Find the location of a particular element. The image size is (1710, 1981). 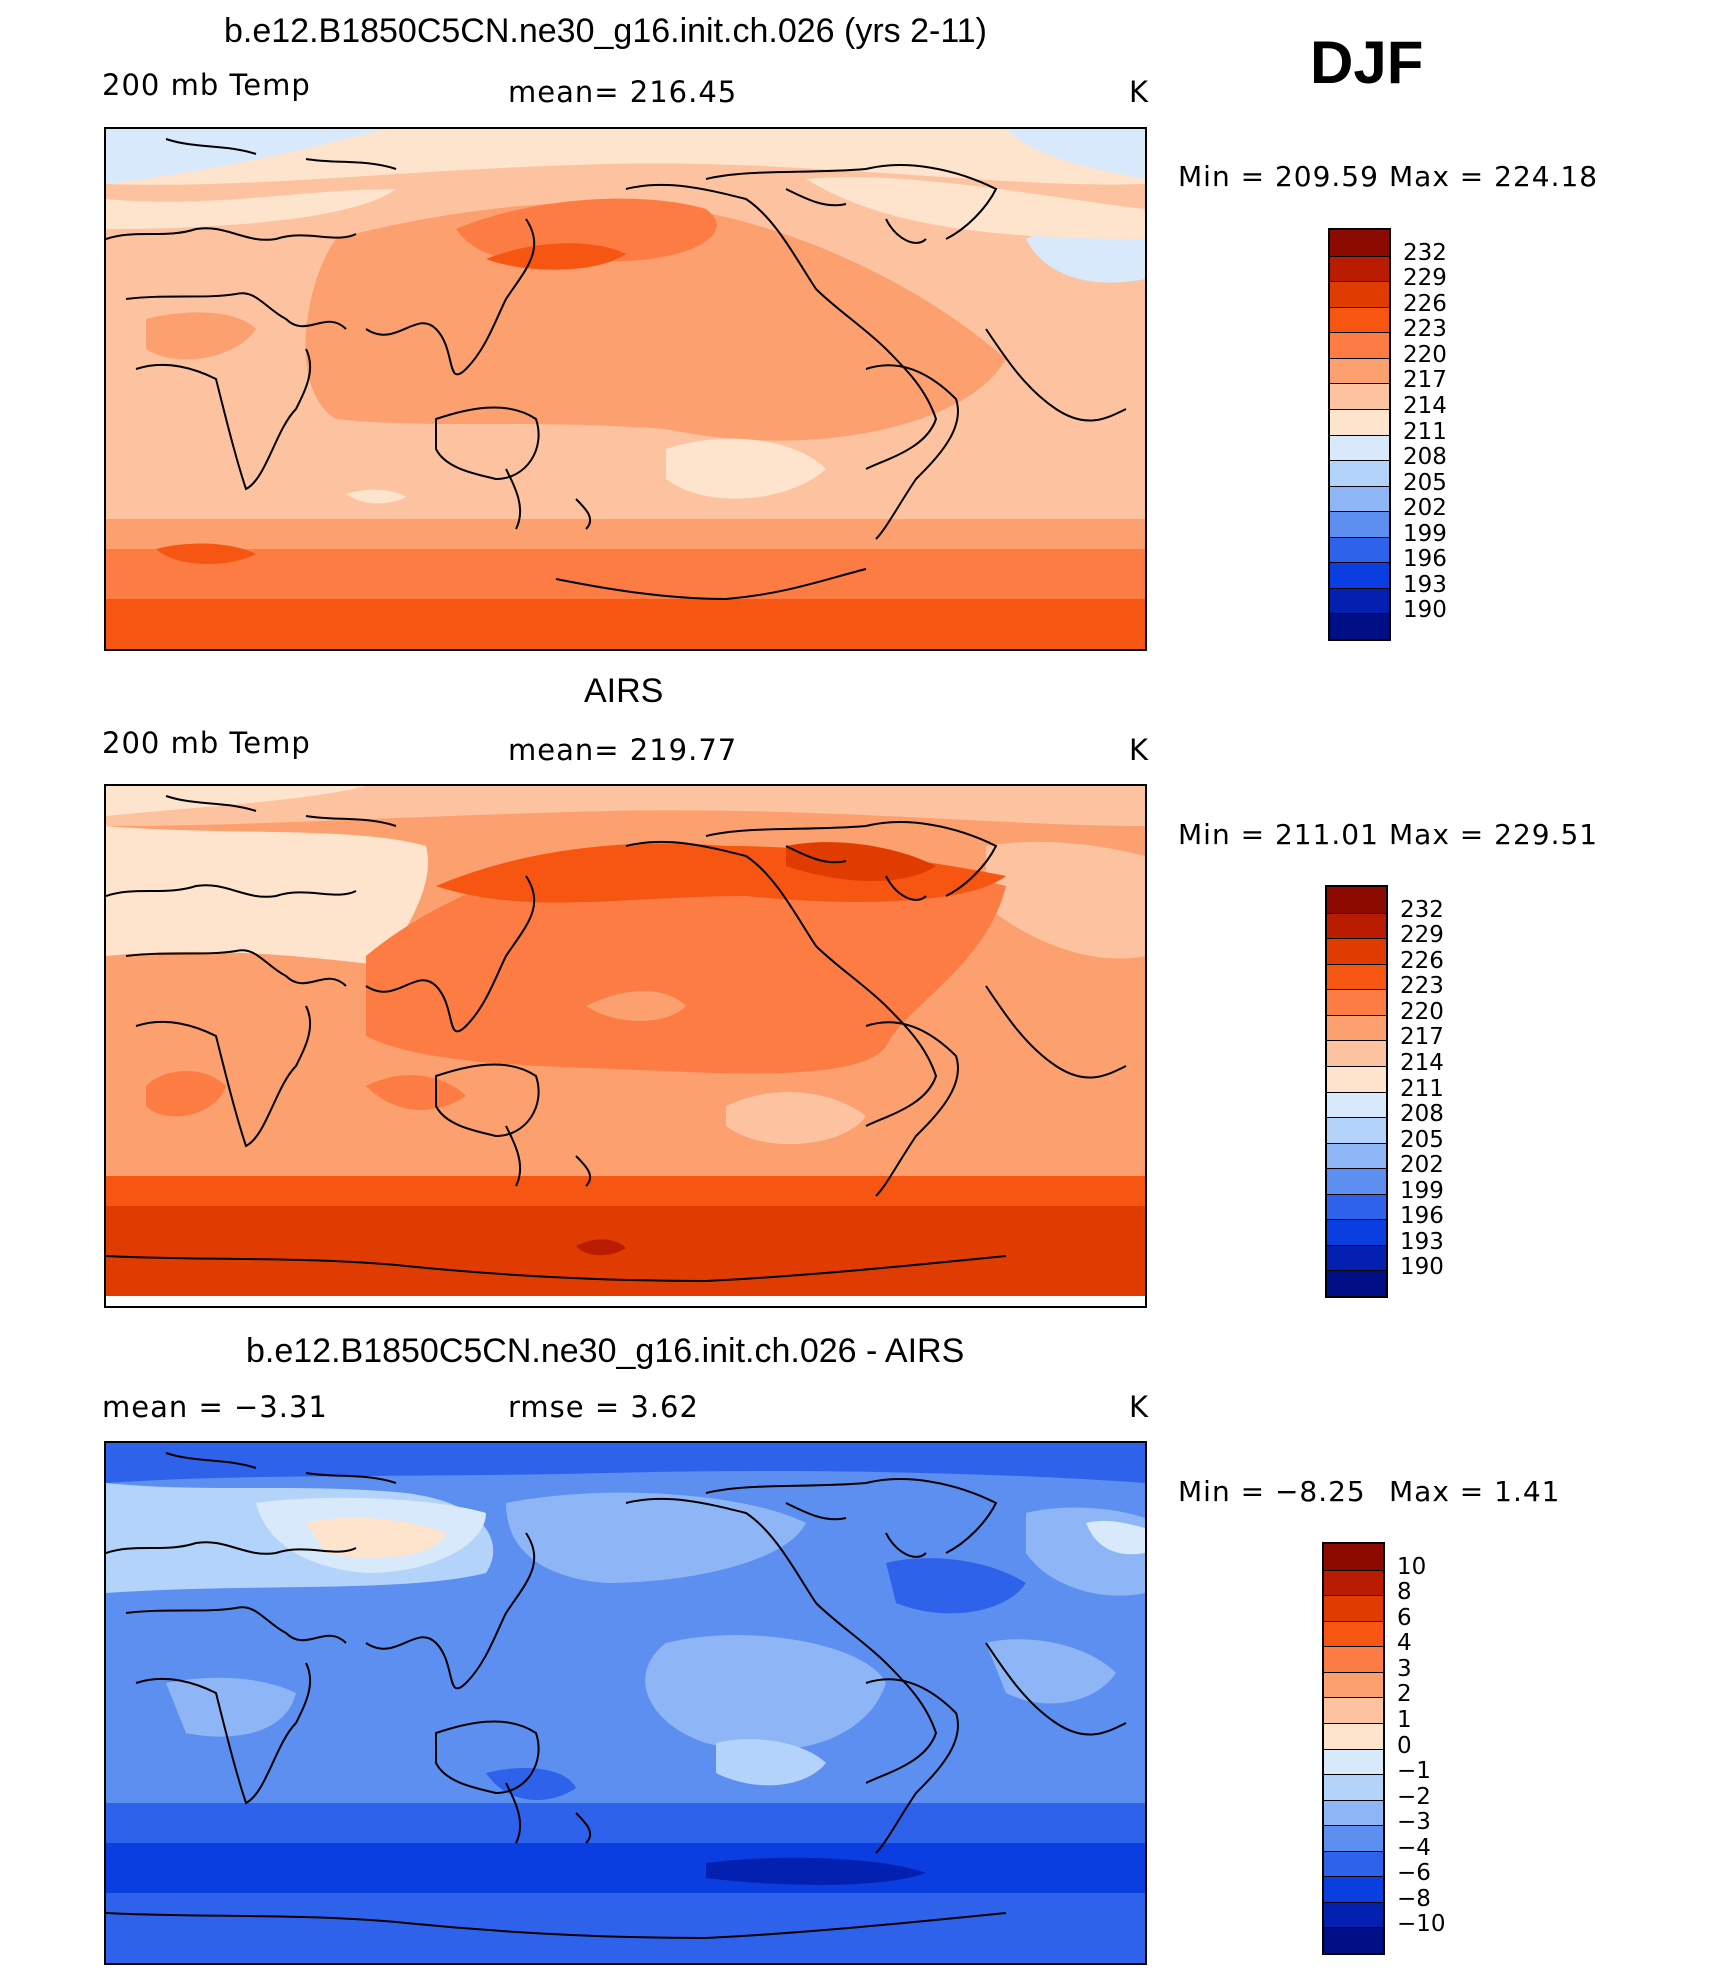

panel2-colorbar is located at coordinates (1356, 1091).